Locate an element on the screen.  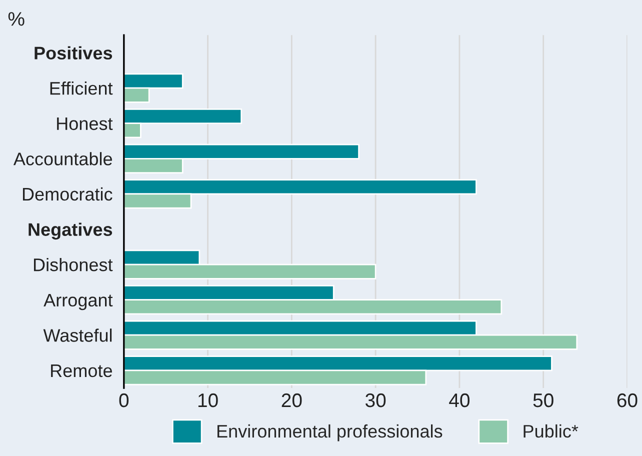
y-tick-label: Arrogant is located at coordinates (78, 302).